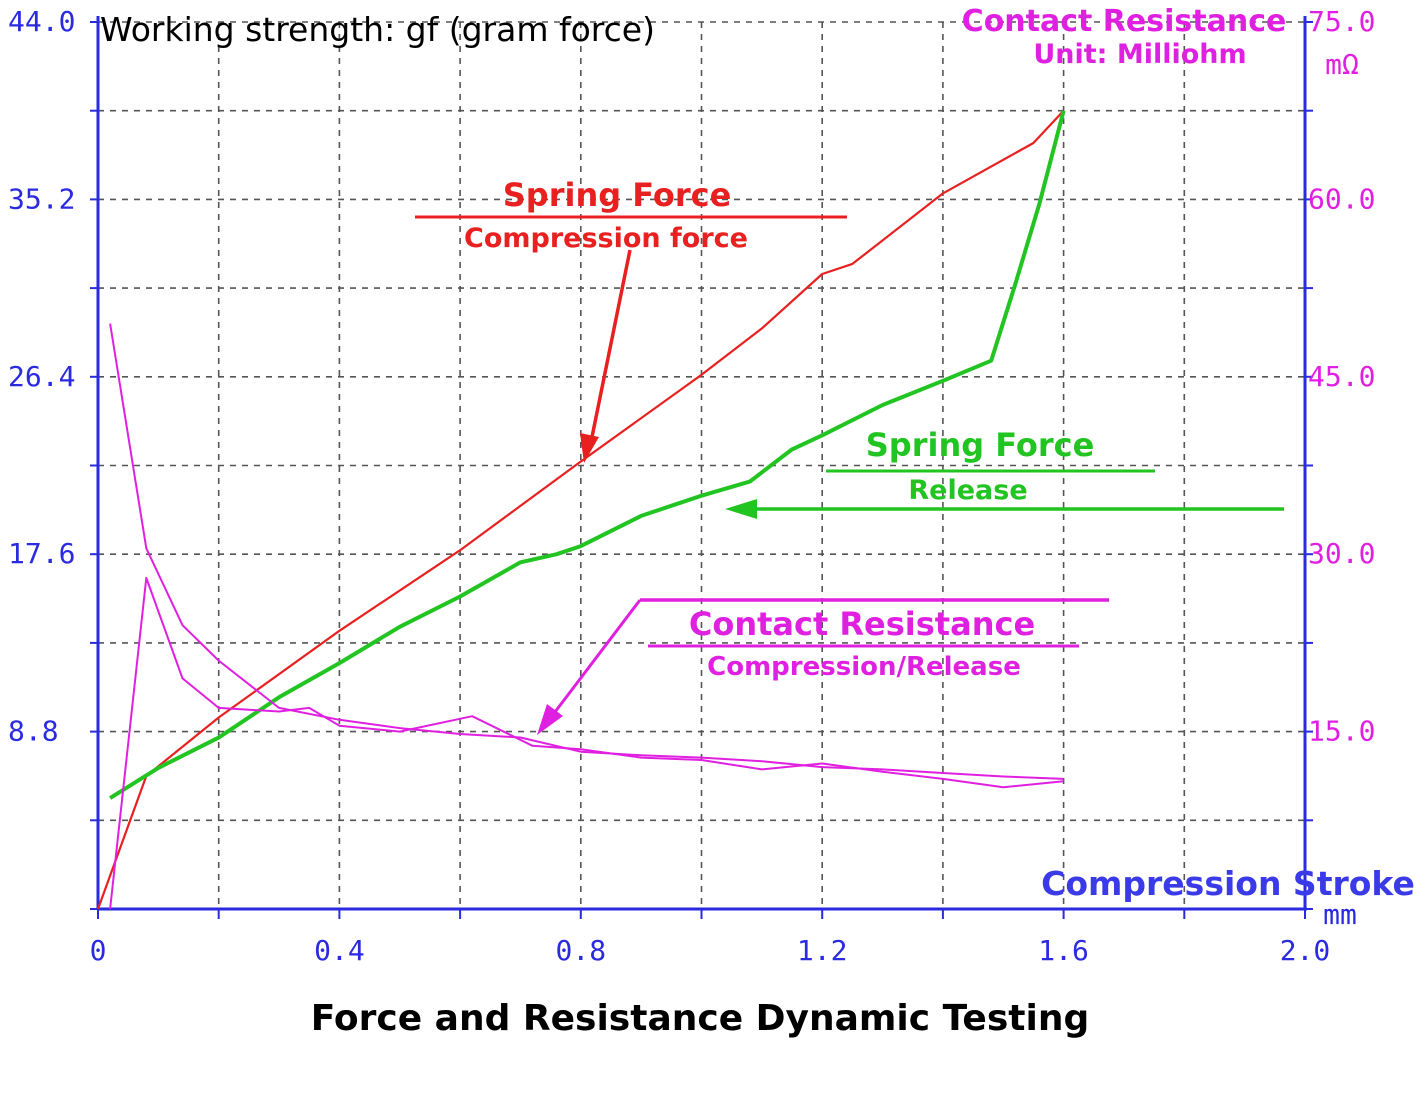  Describe the element at coordinates (41, 198) in the screenshot. I see `y-left-tick-label: 35.2` at that location.